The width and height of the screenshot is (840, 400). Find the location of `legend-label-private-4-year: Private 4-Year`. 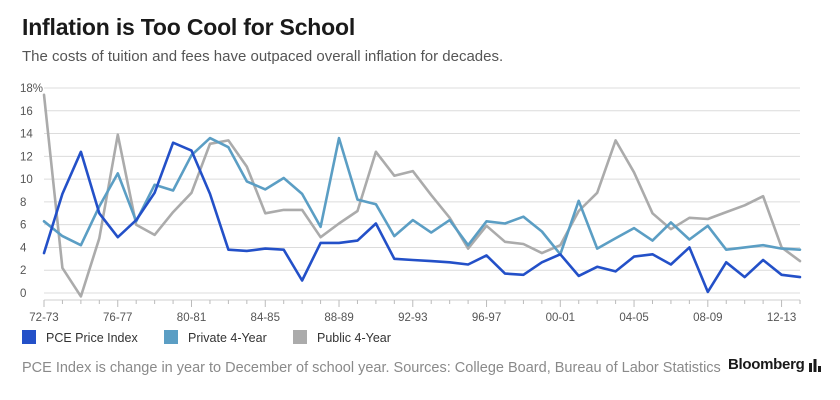

legend-label-private-4-year: Private 4-Year is located at coordinates (227, 338).